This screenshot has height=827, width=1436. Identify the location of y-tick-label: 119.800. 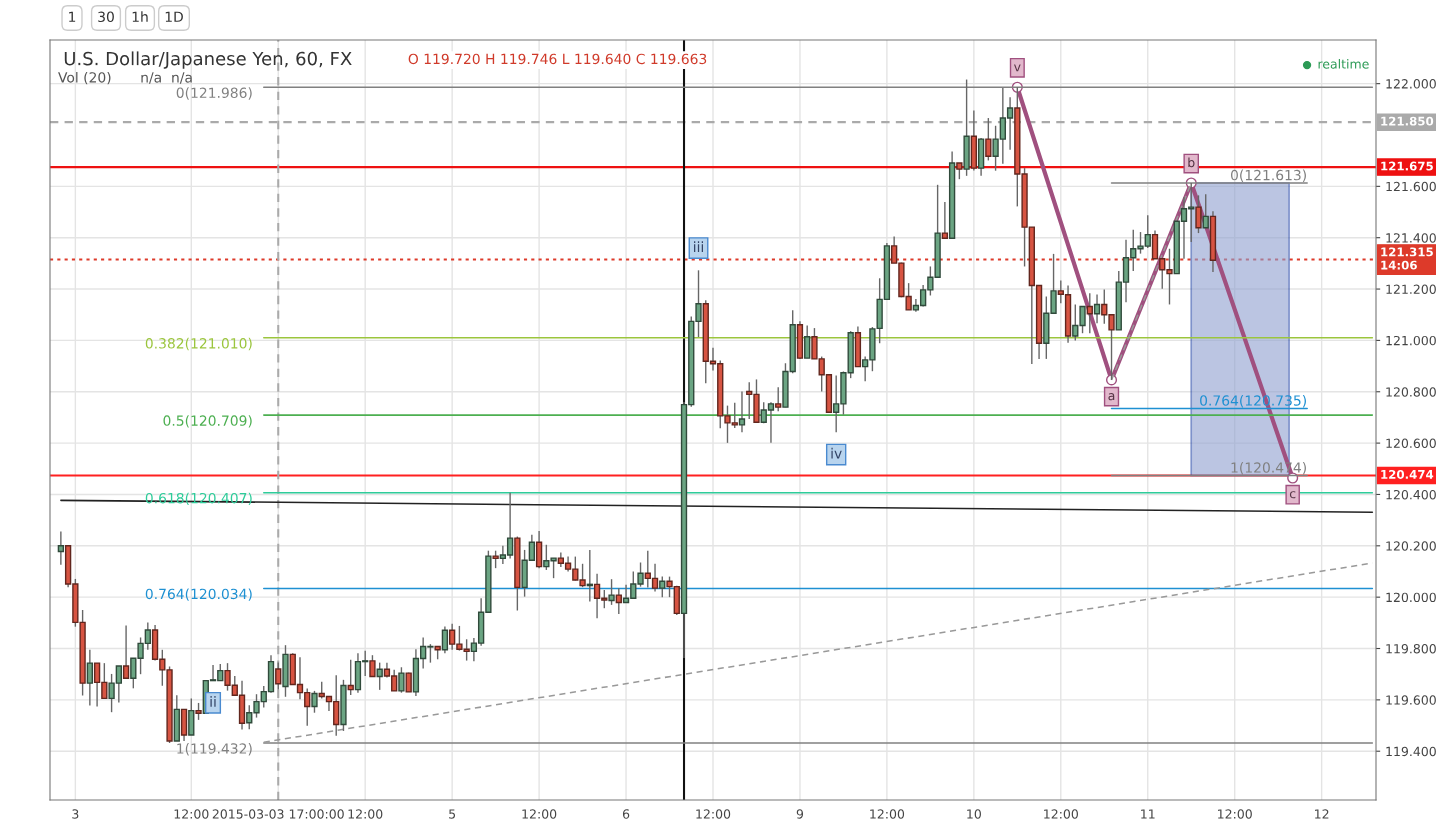
(1411, 648).